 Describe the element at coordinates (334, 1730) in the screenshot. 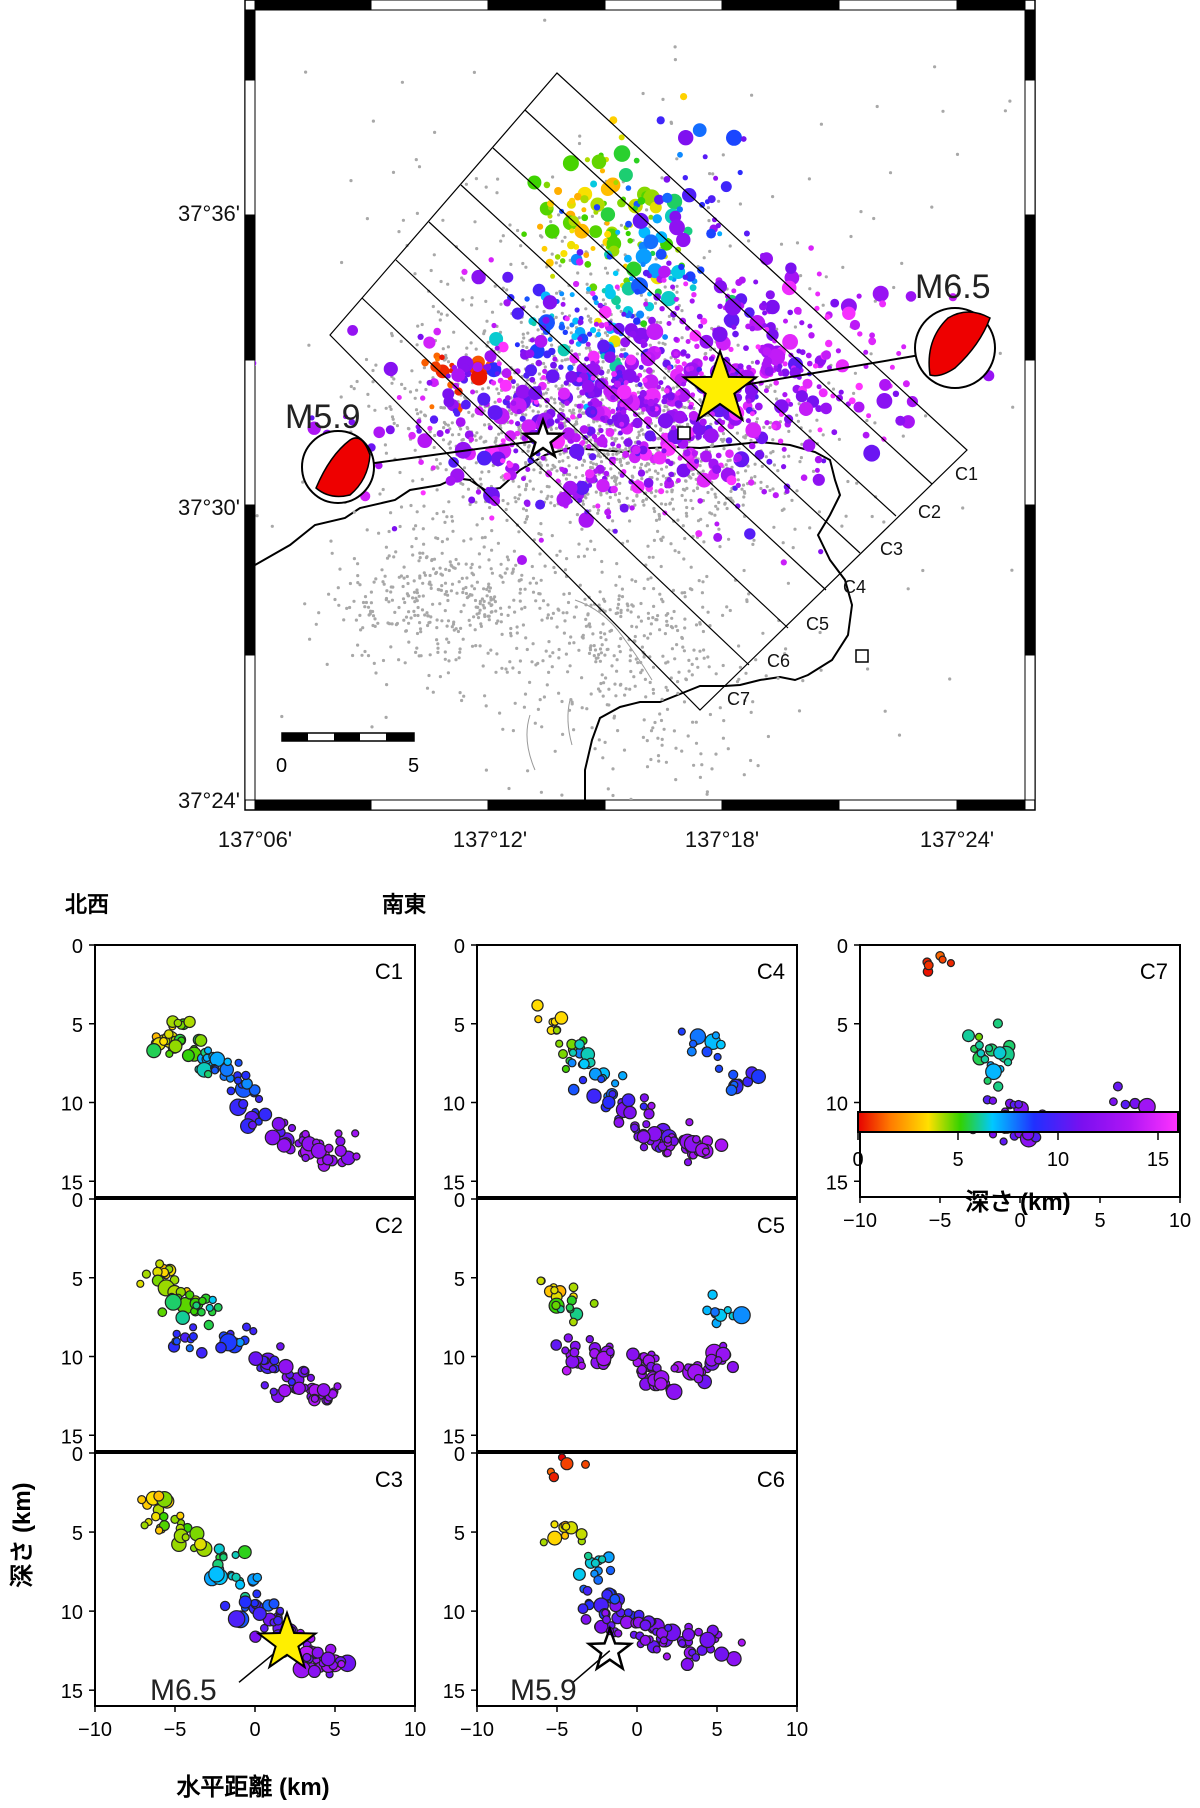

I see `distance-tick-label: 5` at that location.